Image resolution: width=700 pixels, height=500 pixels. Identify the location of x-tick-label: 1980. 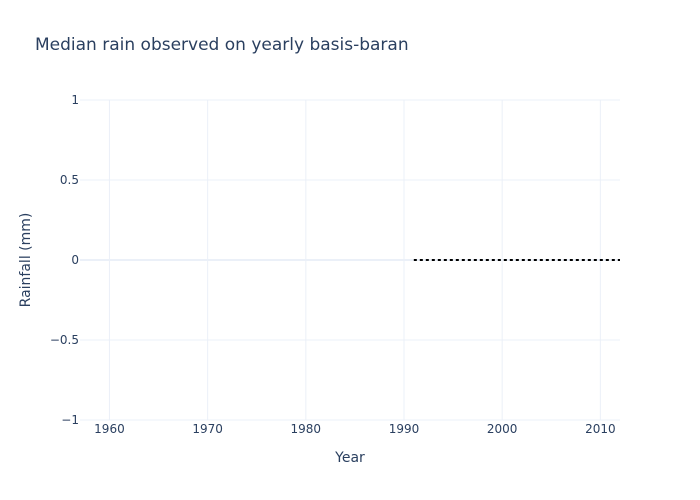
(306, 429).